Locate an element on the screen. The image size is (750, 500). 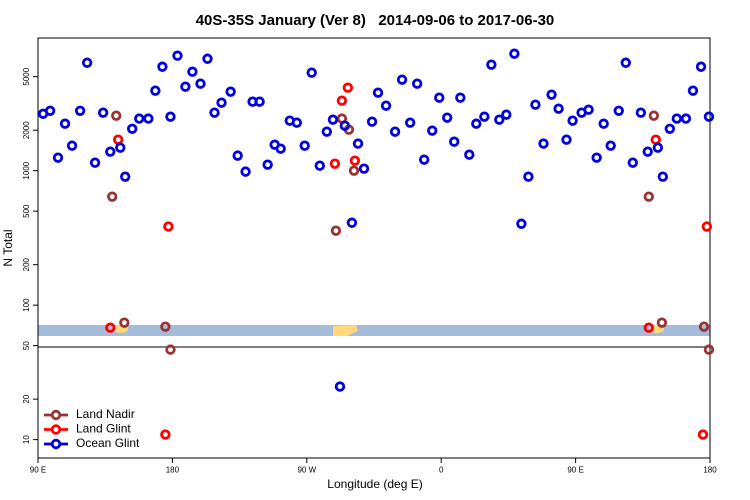
x-axis-label: Longitude (deg E) is located at coordinates (374, 484).